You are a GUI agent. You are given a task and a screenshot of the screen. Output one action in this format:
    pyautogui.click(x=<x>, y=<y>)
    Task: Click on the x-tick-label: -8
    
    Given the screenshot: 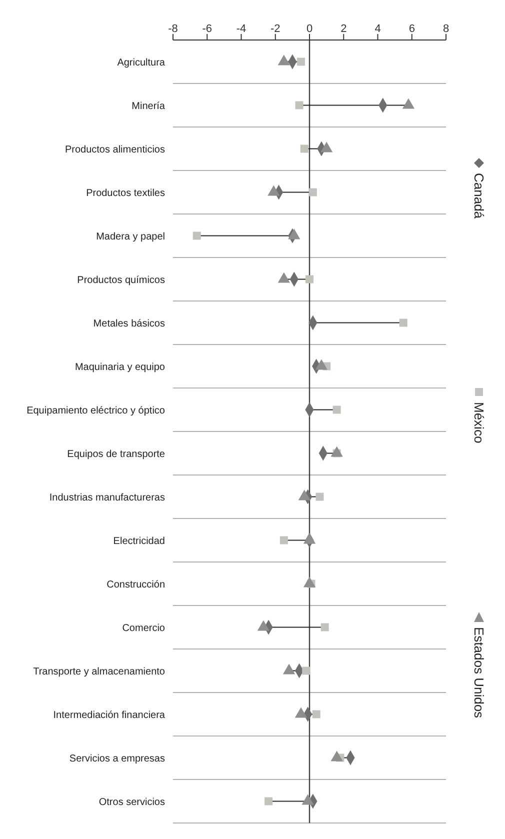 What is the action you would take?
    pyautogui.click(x=173, y=29)
    